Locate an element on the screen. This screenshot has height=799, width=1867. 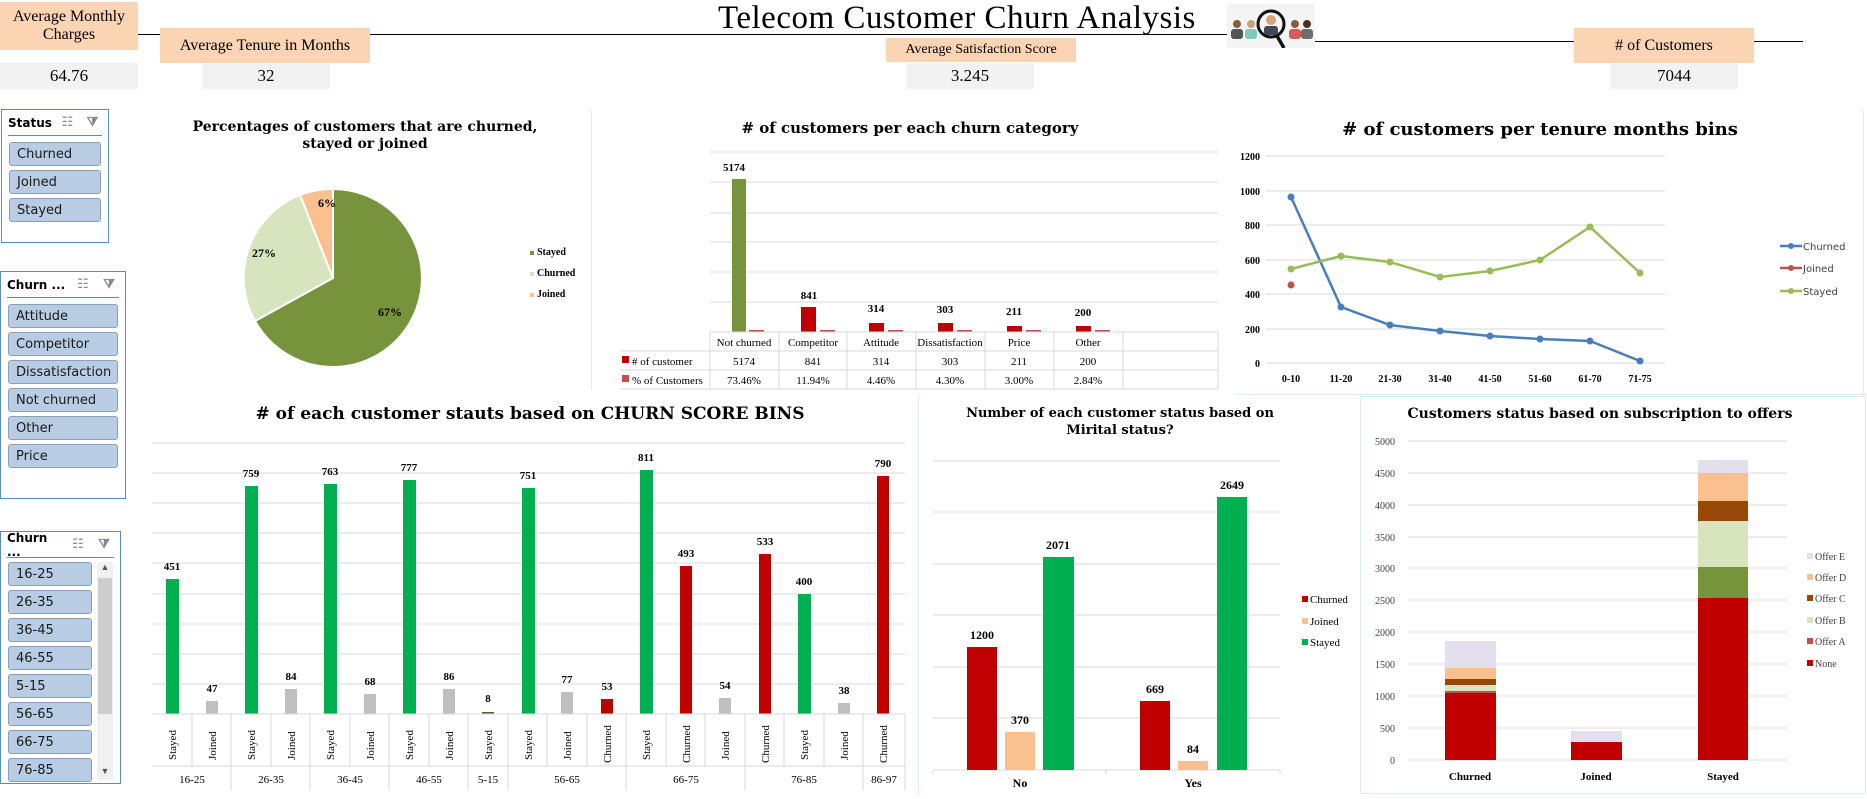
svg-text: 31-40 is located at coordinates (1439, 379).